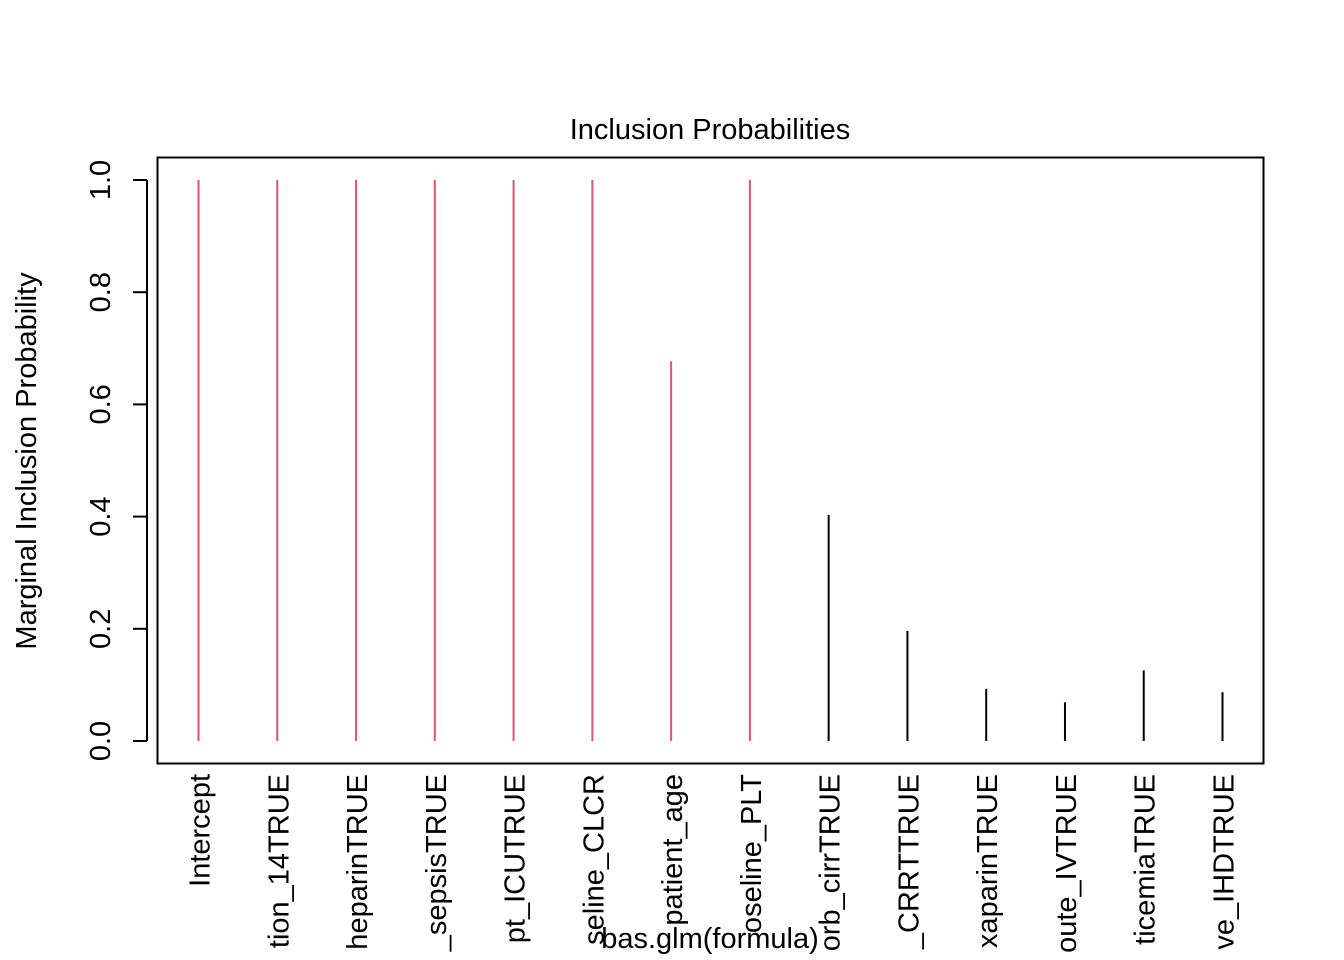 The image size is (1344, 960). Describe the element at coordinates (831, 862) in the screenshot. I see `x-tick-label: orb_cirrTRUE` at that location.